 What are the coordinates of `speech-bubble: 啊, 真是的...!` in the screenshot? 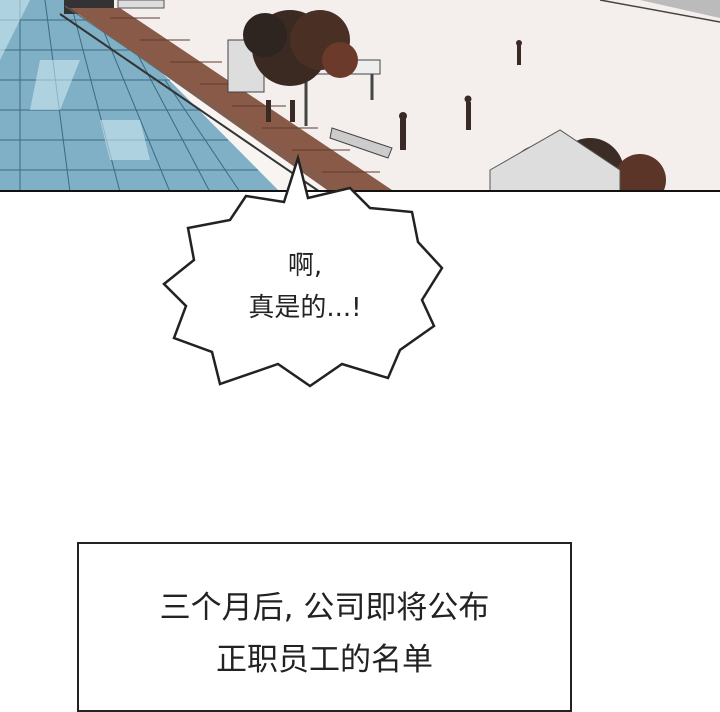 It's located at (305, 270).